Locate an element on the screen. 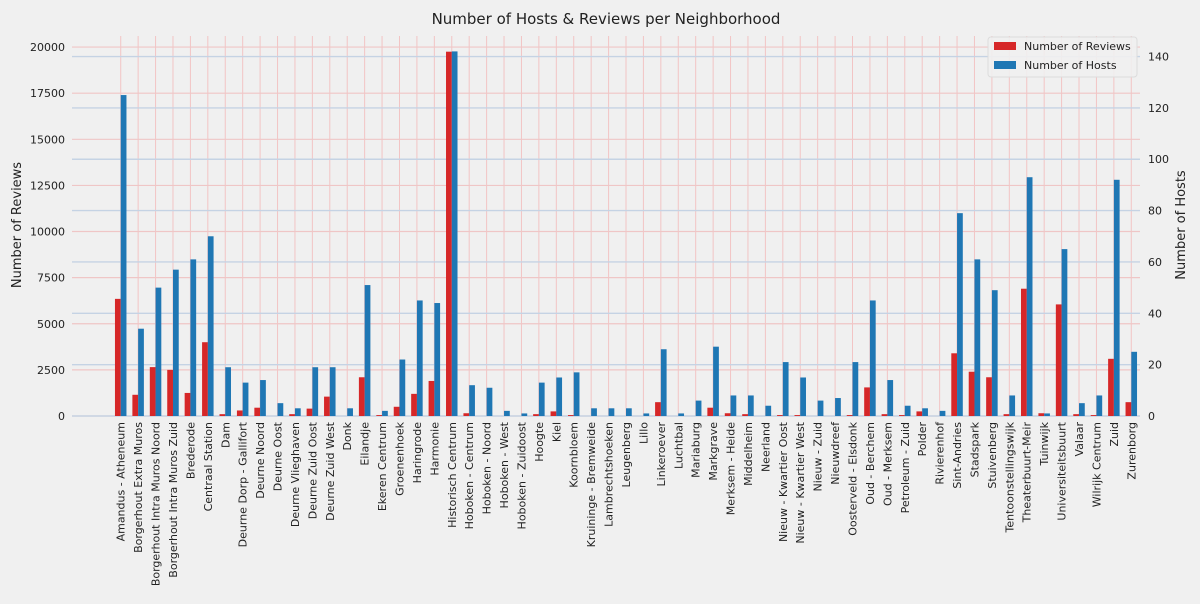 This screenshot has height=604, width=1200. category-tick-label: Centraal Station is located at coordinates (208, 466).